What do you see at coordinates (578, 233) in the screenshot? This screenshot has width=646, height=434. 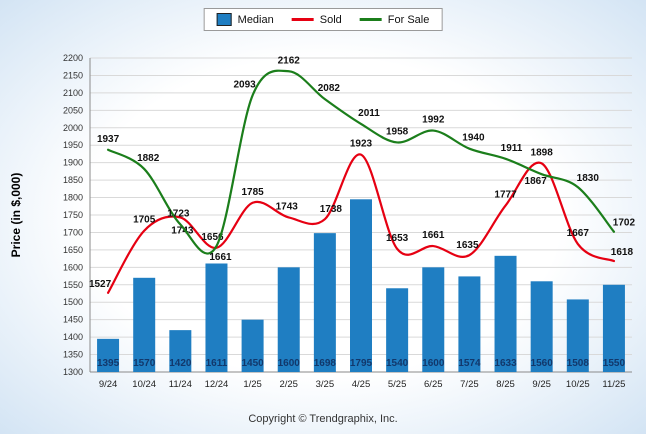 I see `sold-point-label: 1667` at bounding box center [578, 233].